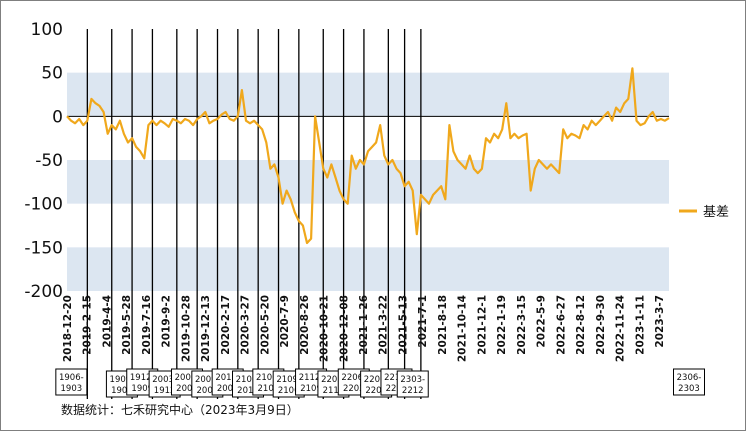 The height and width of the screenshot is (434, 746). What do you see at coordinates (333, 380) in the screenshot?
I see `contract-period-label: 2203-` at bounding box center [333, 380].